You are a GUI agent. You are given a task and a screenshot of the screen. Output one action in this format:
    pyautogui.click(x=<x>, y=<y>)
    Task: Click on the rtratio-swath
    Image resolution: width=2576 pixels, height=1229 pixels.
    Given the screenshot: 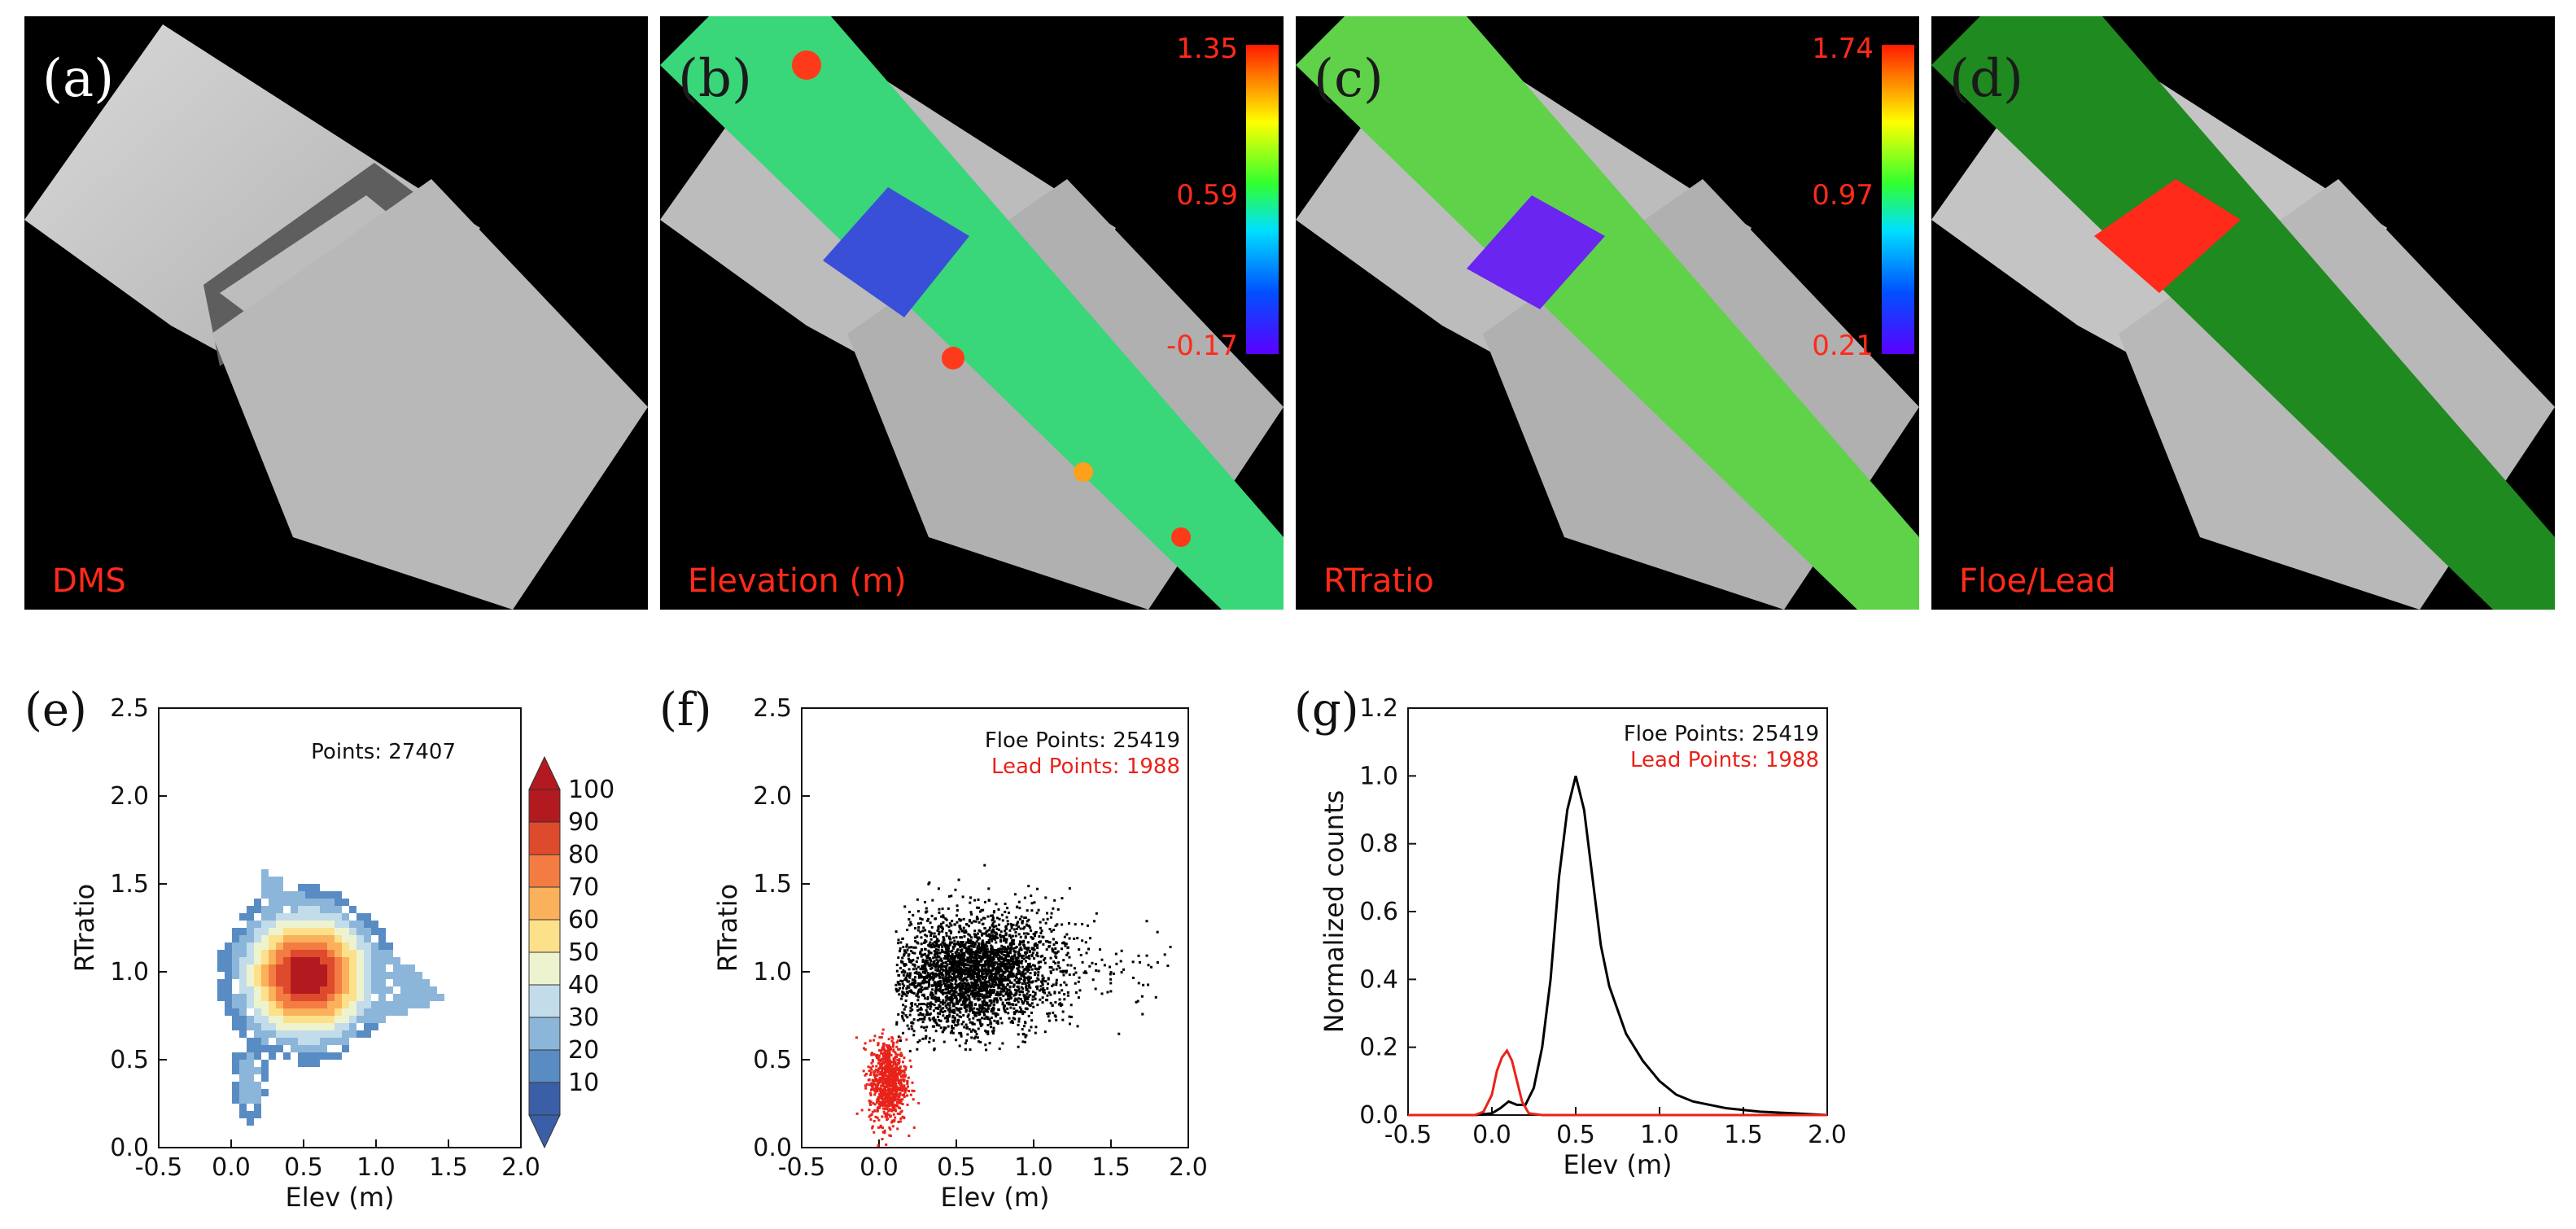 What is the action you would take?
    pyautogui.click(x=1607, y=313)
    